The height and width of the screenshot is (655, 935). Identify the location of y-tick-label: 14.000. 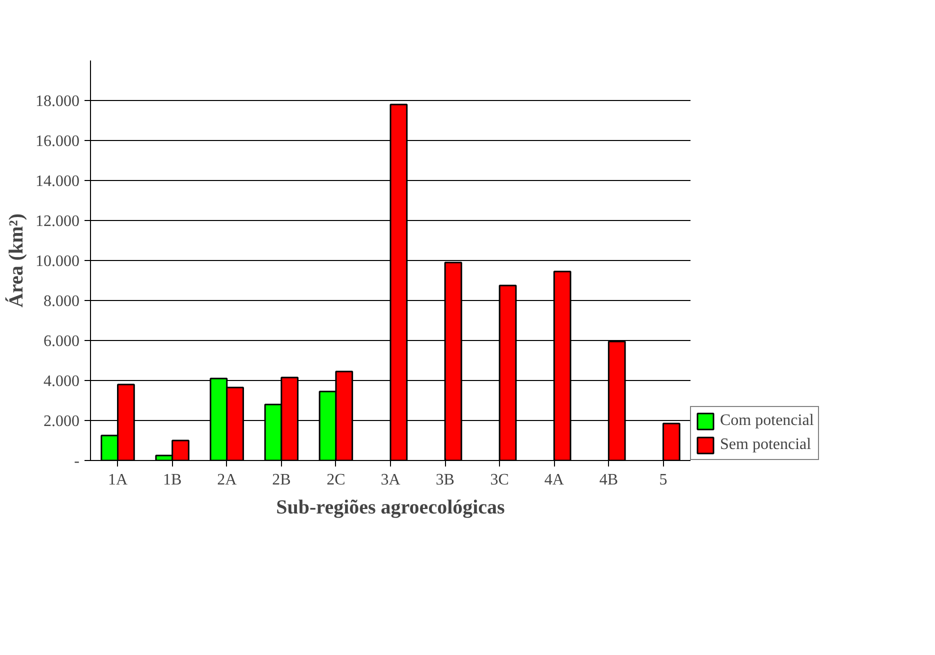
(58, 181).